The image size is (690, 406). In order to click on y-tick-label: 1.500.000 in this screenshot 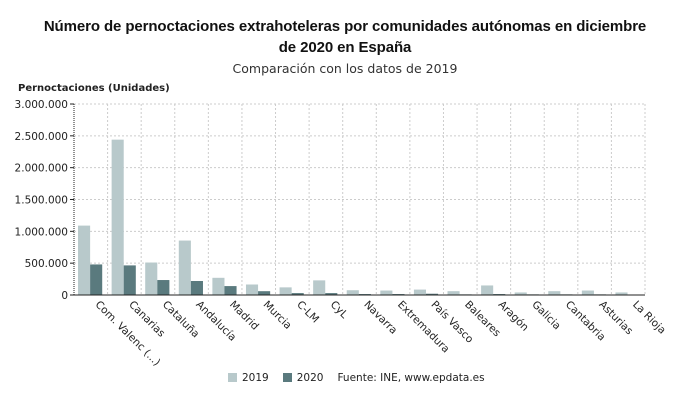, I will do `click(41, 201)`.